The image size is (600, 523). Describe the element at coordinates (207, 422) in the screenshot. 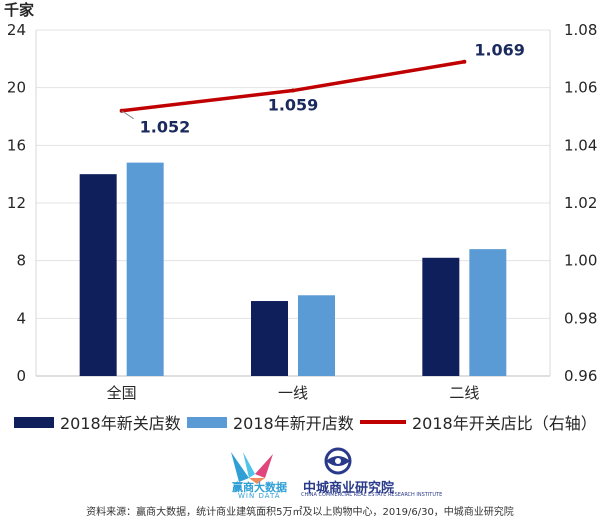

I see `legend-swatch-opened` at that location.